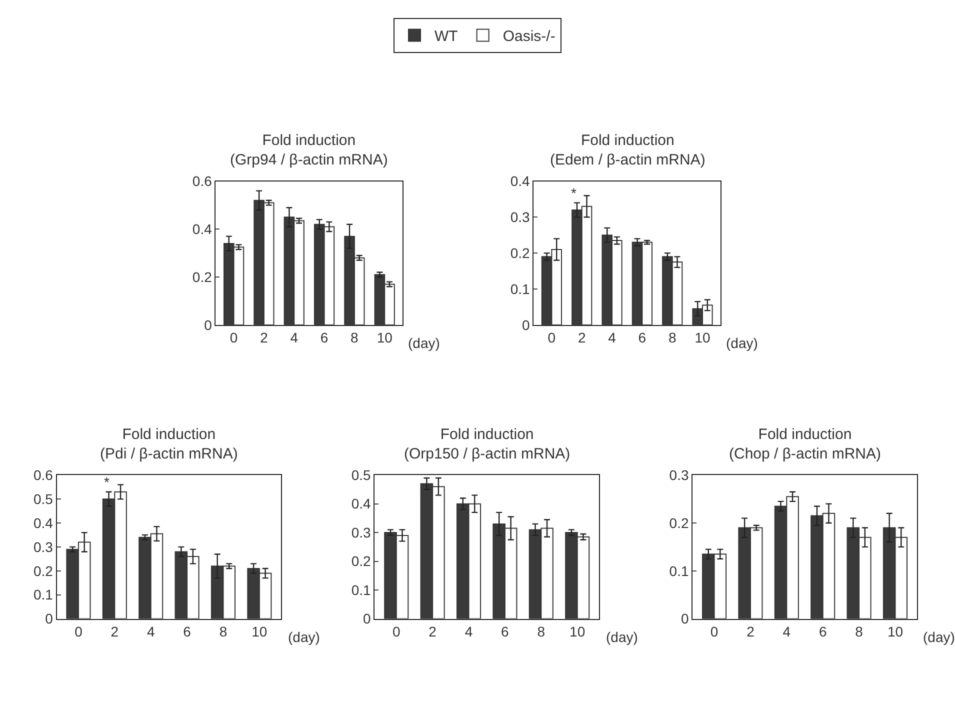 The height and width of the screenshot is (701, 955). What do you see at coordinates (487, 444) in the screenshot?
I see `chart-title: Fold induction (Orp150 / β-actin mRNA)` at bounding box center [487, 444].